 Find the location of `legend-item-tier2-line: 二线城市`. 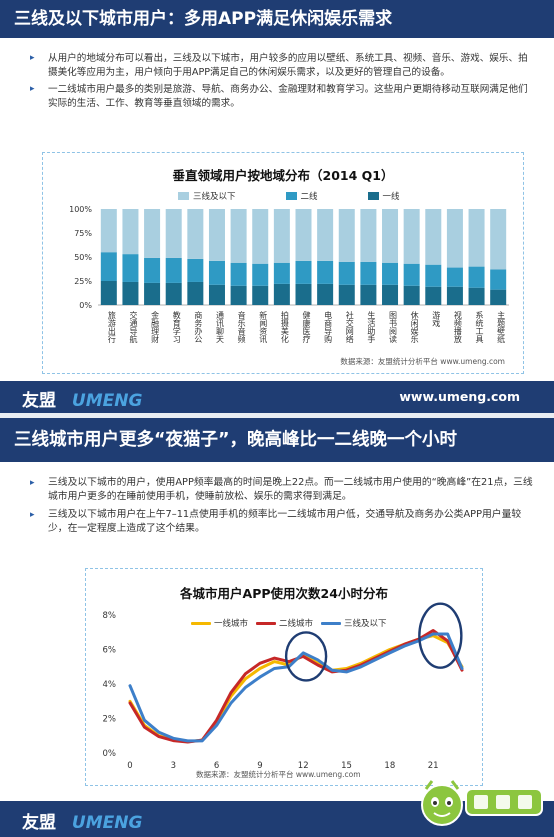

legend-item-tier2-line: 二线城市 is located at coordinates (284, 623).